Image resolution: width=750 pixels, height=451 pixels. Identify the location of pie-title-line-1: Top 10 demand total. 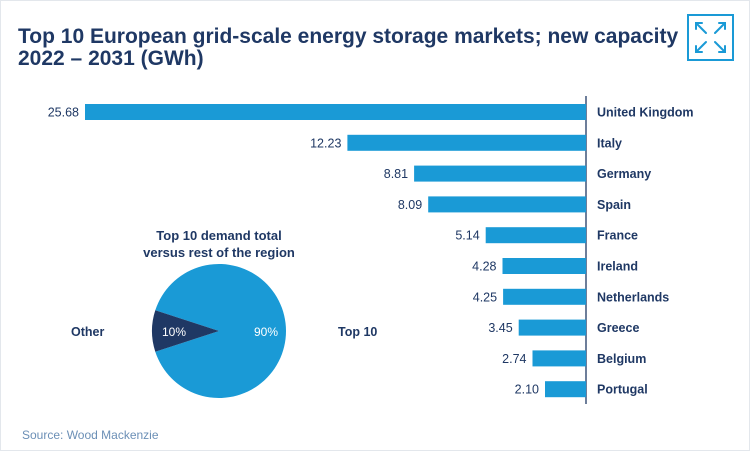
(218, 235).